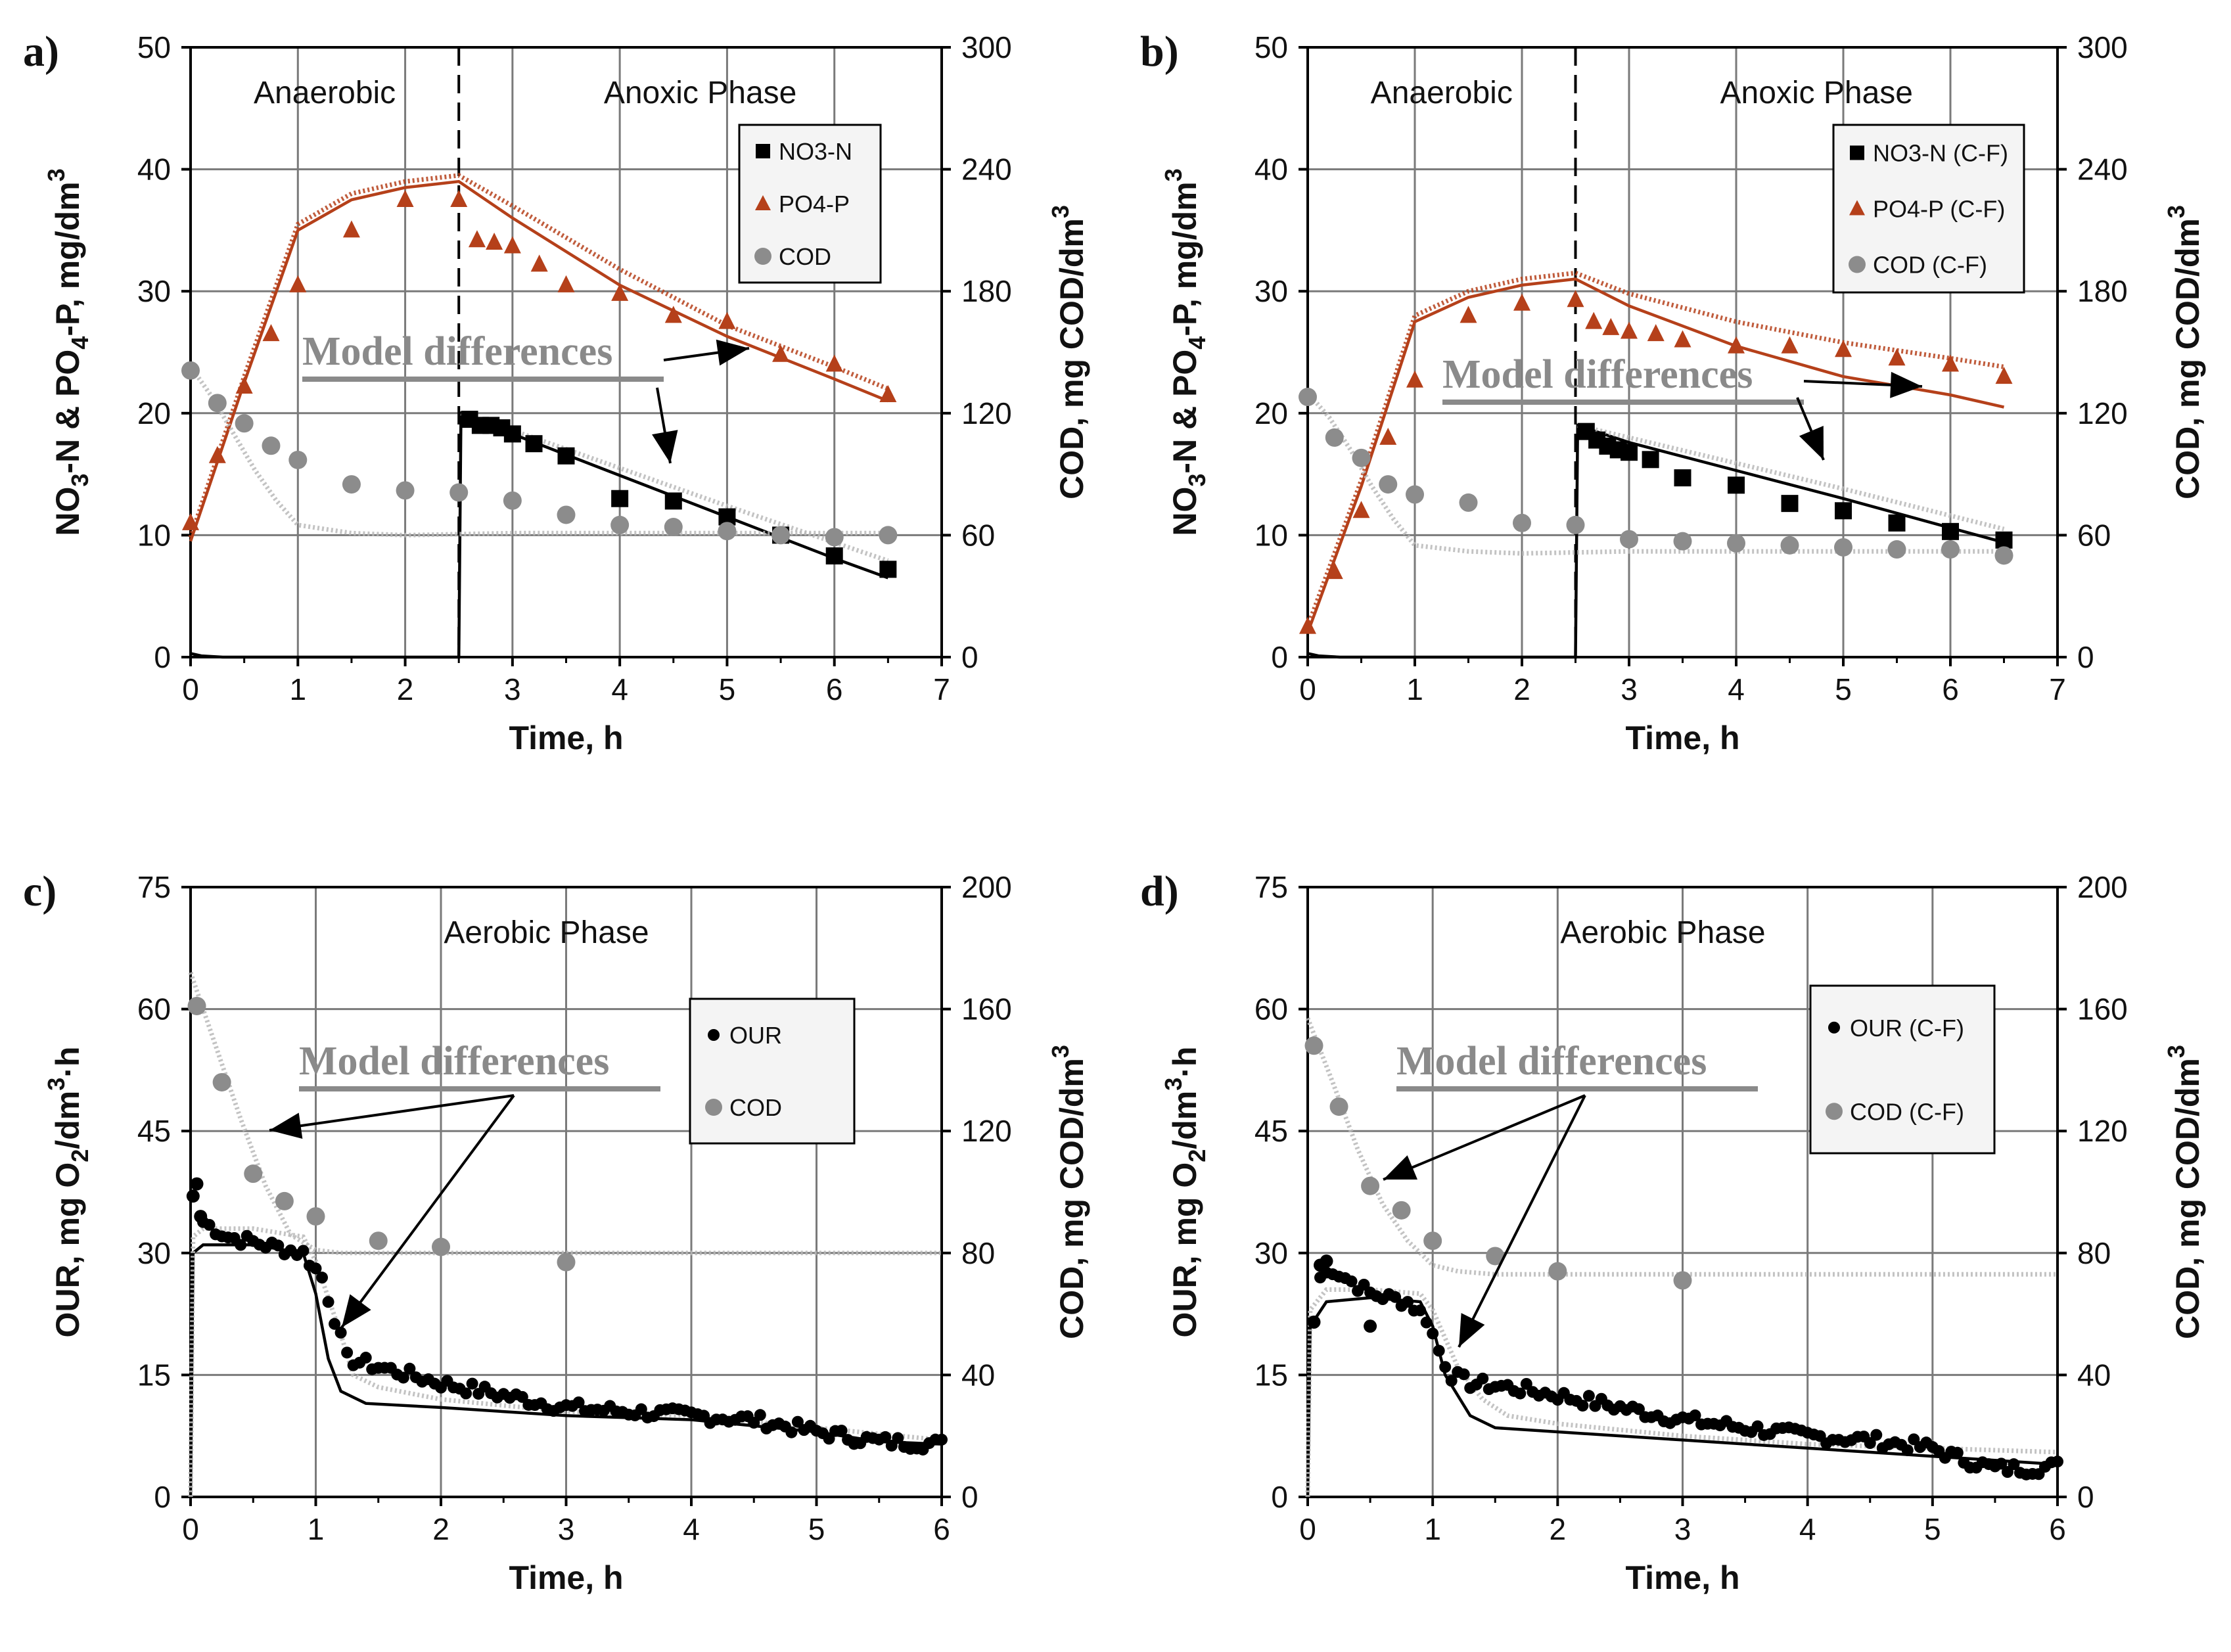 The height and width of the screenshot is (1652, 2231). Describe the element at coordinates (67, 1115) in the screenshot. I see `y-left-axis-title-part: dm` at that location.